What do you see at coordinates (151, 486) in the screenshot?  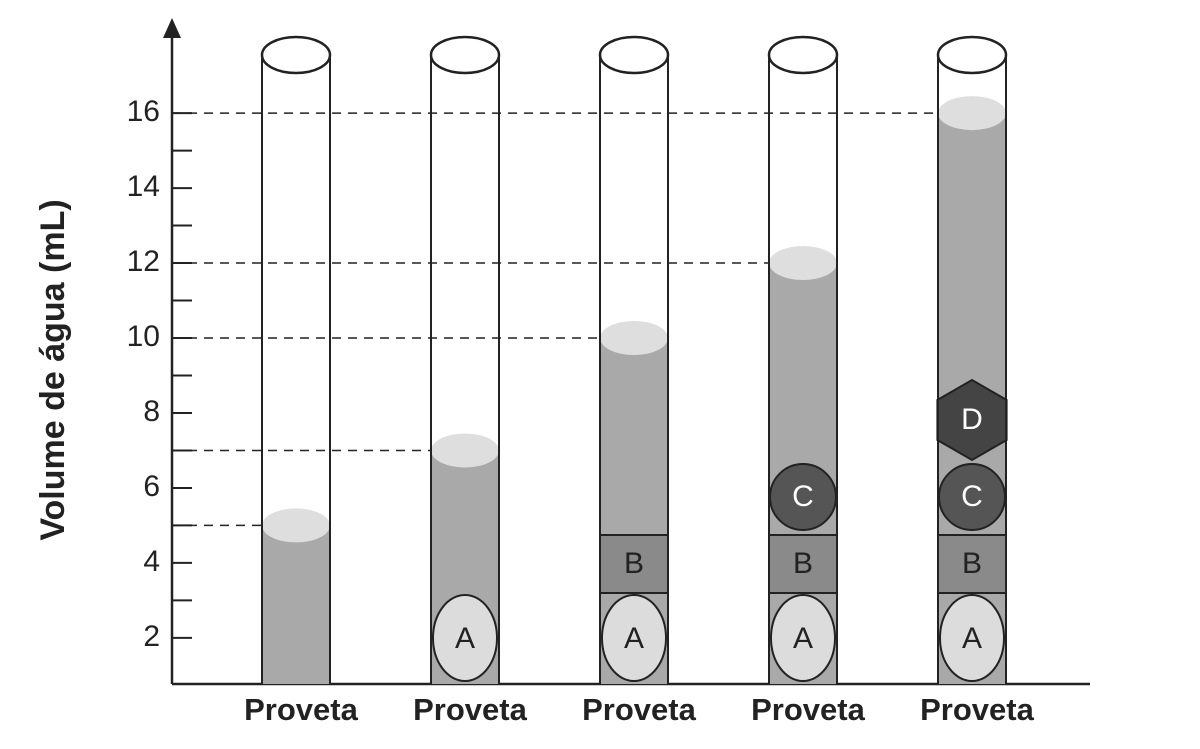 I see `y-tick-label: 6` at bounding box center [151, 486].